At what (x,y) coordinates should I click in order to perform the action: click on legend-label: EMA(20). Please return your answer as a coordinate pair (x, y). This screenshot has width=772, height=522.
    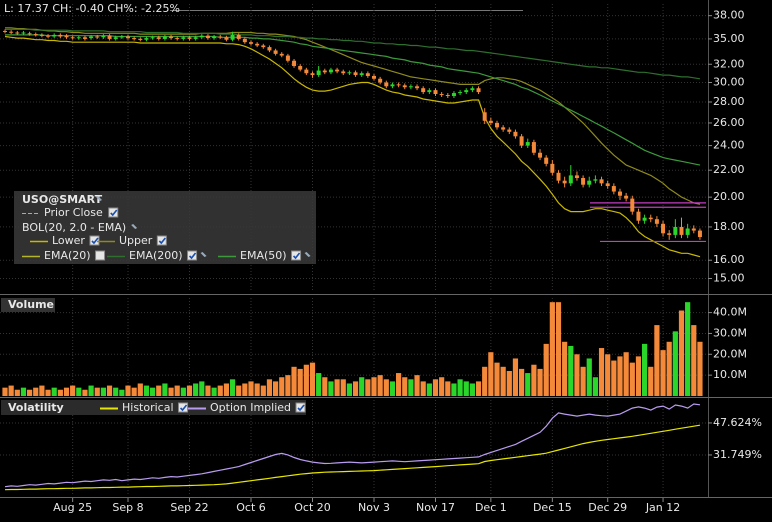
    Looking at the image, I should click on (67, 255).